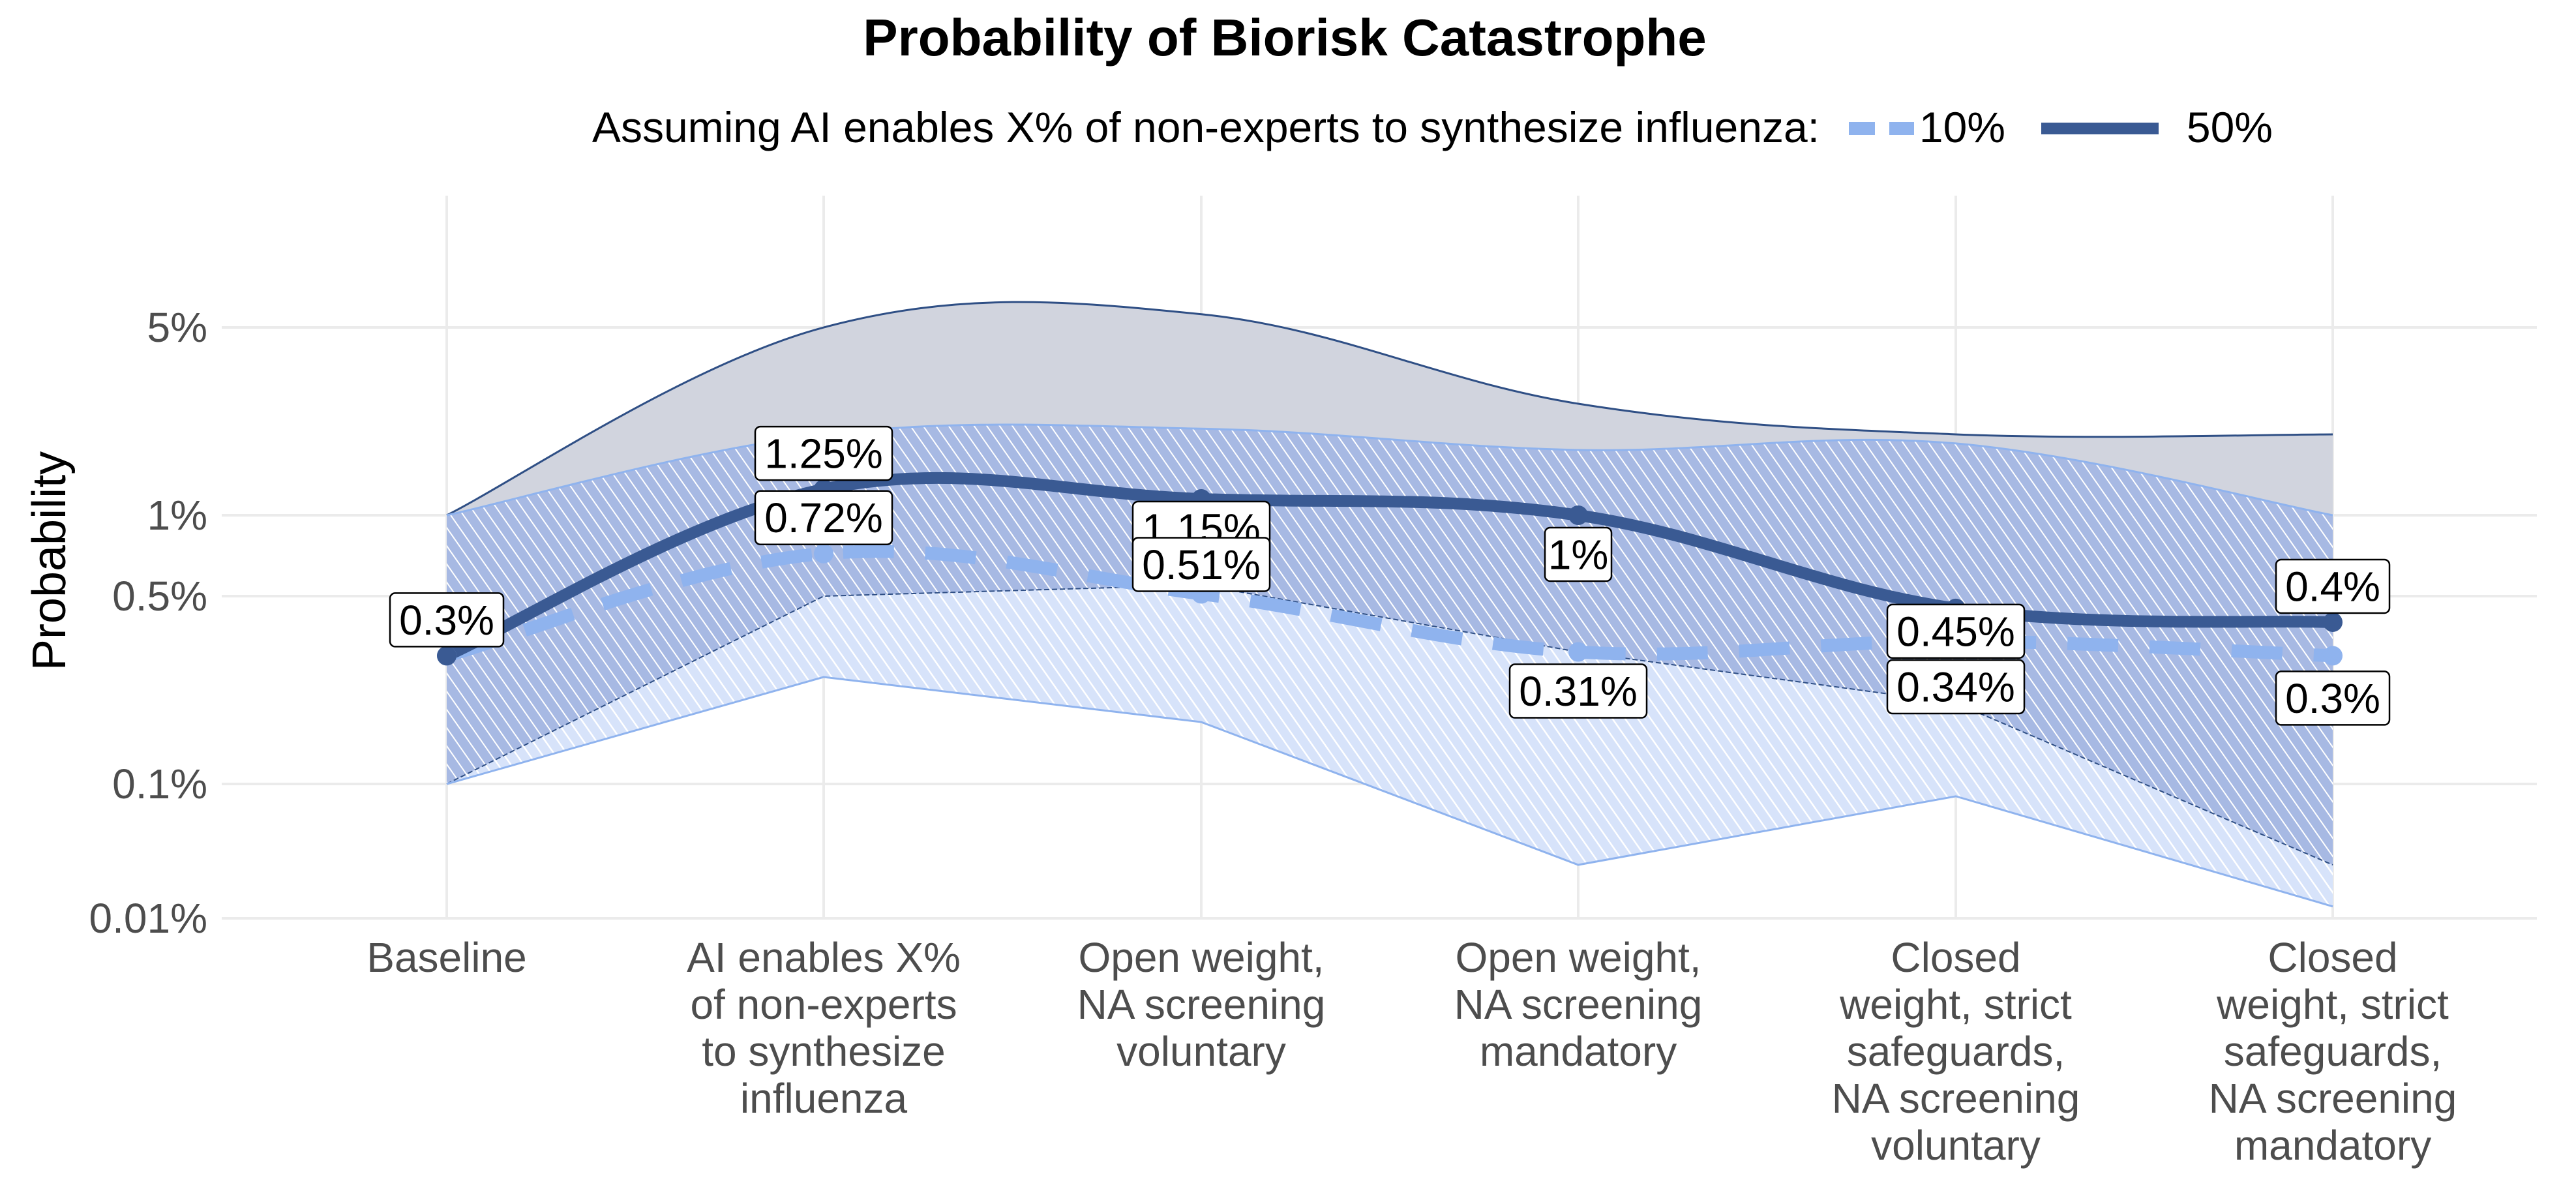  I want to click on y-tick-label-3: 1%, so click(177, 515).